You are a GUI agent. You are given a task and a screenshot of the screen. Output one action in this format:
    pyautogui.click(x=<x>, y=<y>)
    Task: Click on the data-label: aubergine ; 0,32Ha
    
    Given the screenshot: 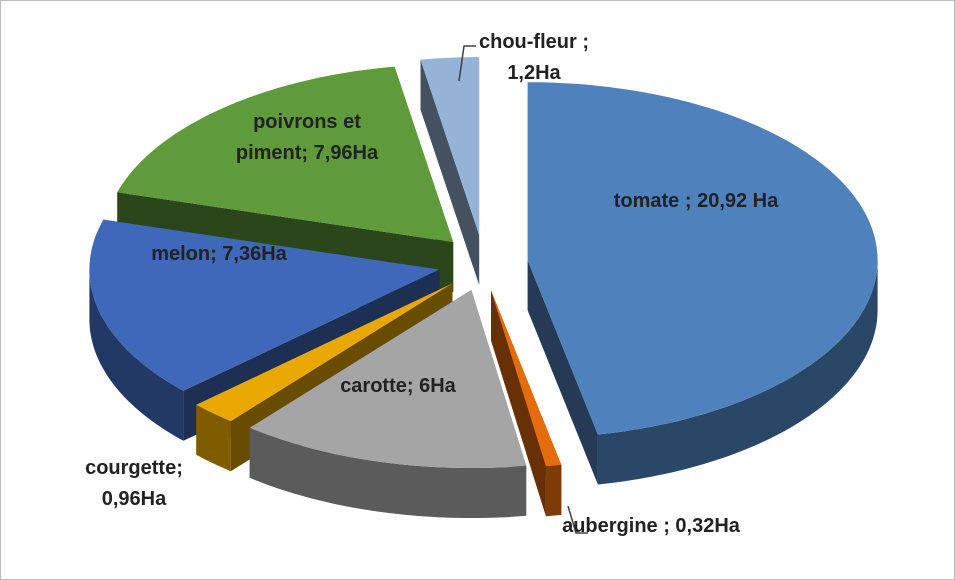 What is the action you would take?
    pyautogui.click(x=651, y=526)
    